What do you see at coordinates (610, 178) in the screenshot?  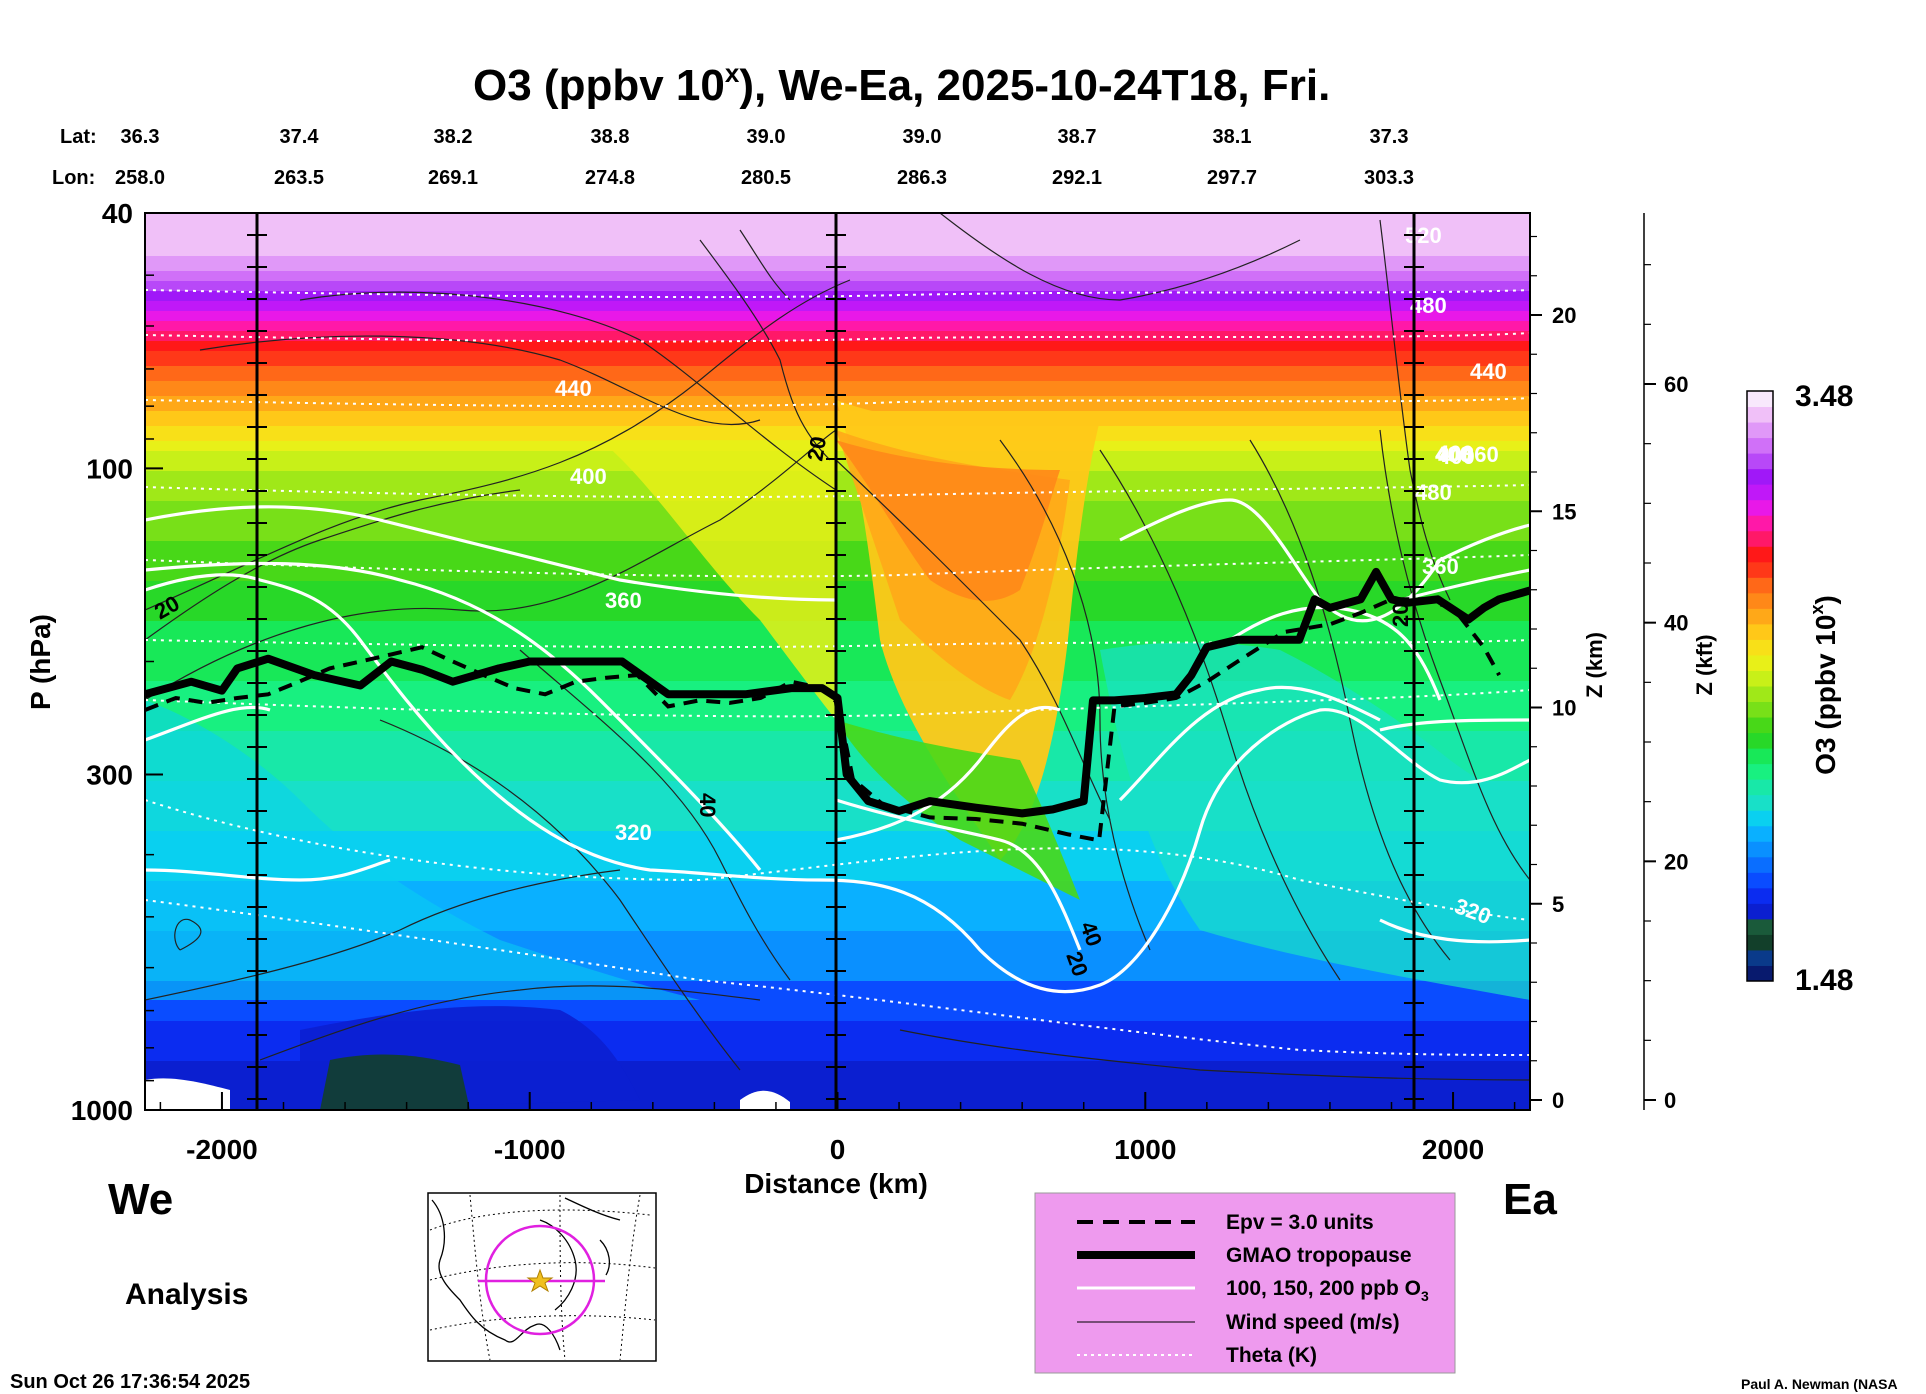 I see `lon-value: 274.8` at bounding box center [610, 178].